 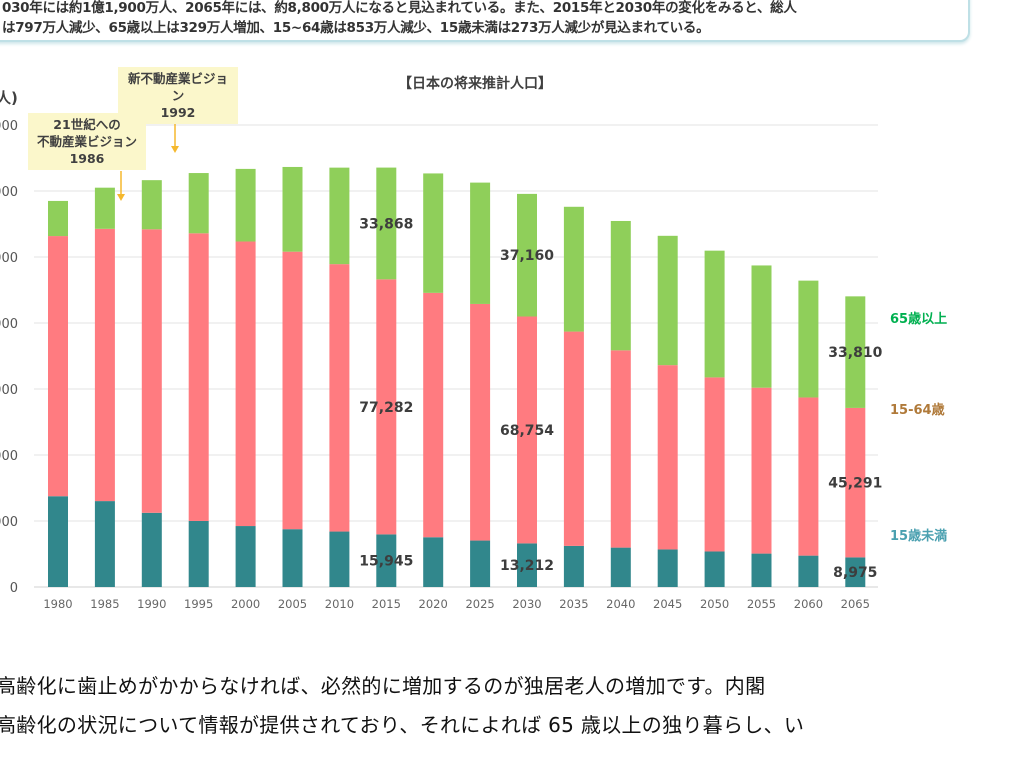 What do you see at coordinates (9, 192) in the screenshot?
I see `y-tick-label: 120,000` at bounding box center [9, 192].